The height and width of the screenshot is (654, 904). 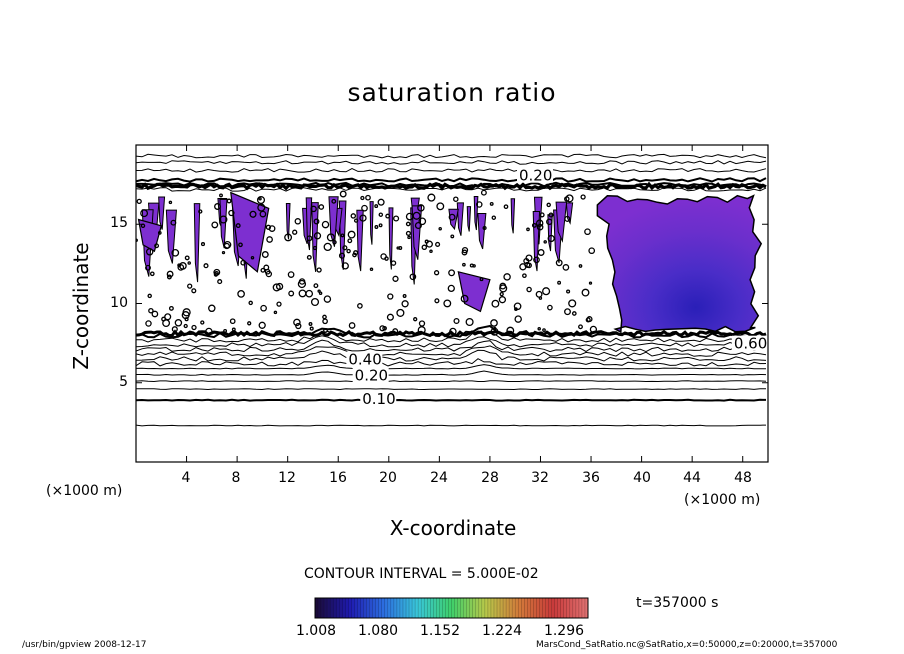 I want to click on contour-band, so click(x=451, y=333).